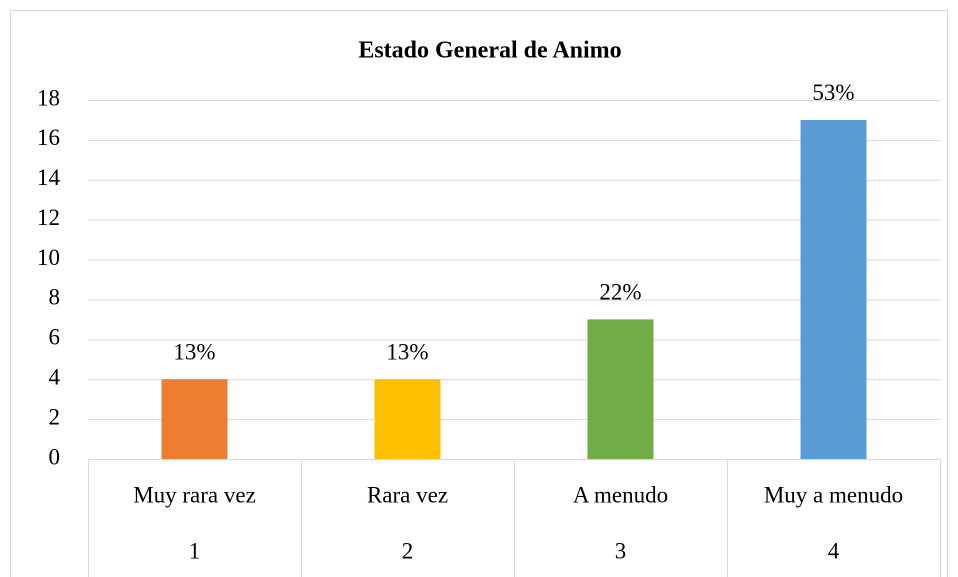  Describe the element at coordinates (834, 550) in the screenshot. I see `x-tick-sublabel: 4` at that location.